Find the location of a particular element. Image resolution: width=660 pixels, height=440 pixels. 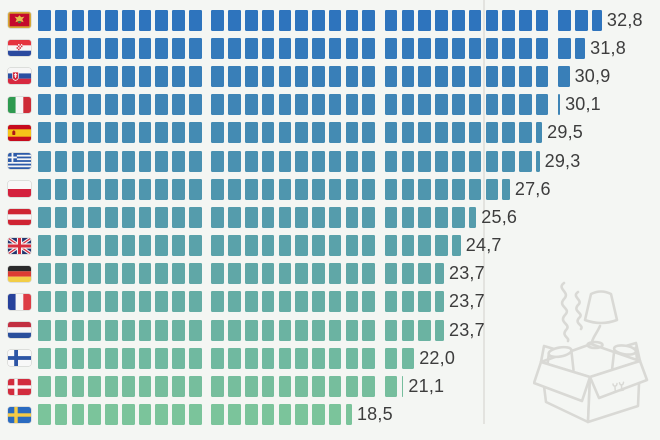

box-front-flaps is located at coordinates (591, 381).